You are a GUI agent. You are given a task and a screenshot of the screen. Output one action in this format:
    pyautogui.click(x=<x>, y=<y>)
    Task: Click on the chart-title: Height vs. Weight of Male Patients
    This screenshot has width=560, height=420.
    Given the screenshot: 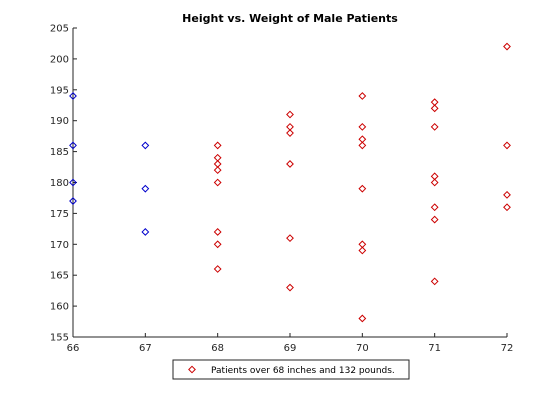 What is the action you would take?
    pyautogui.click(x=290, y=18)
    